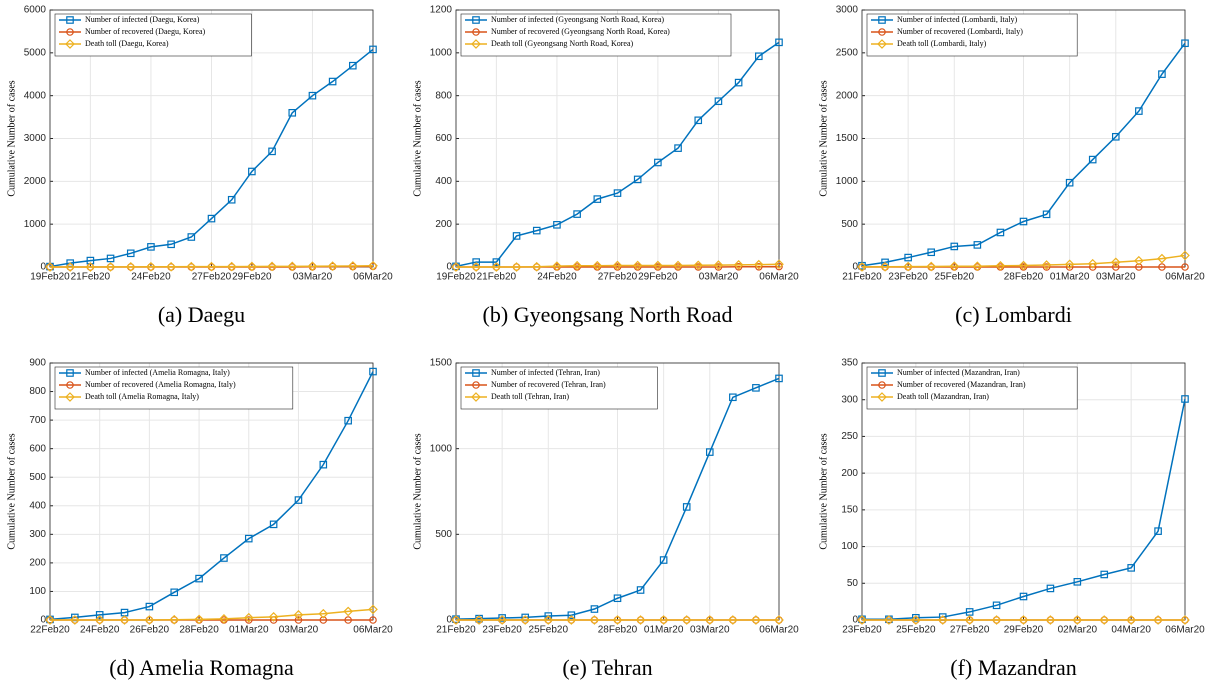  I want to click on y-tick-label: 200, so click(849, 473).